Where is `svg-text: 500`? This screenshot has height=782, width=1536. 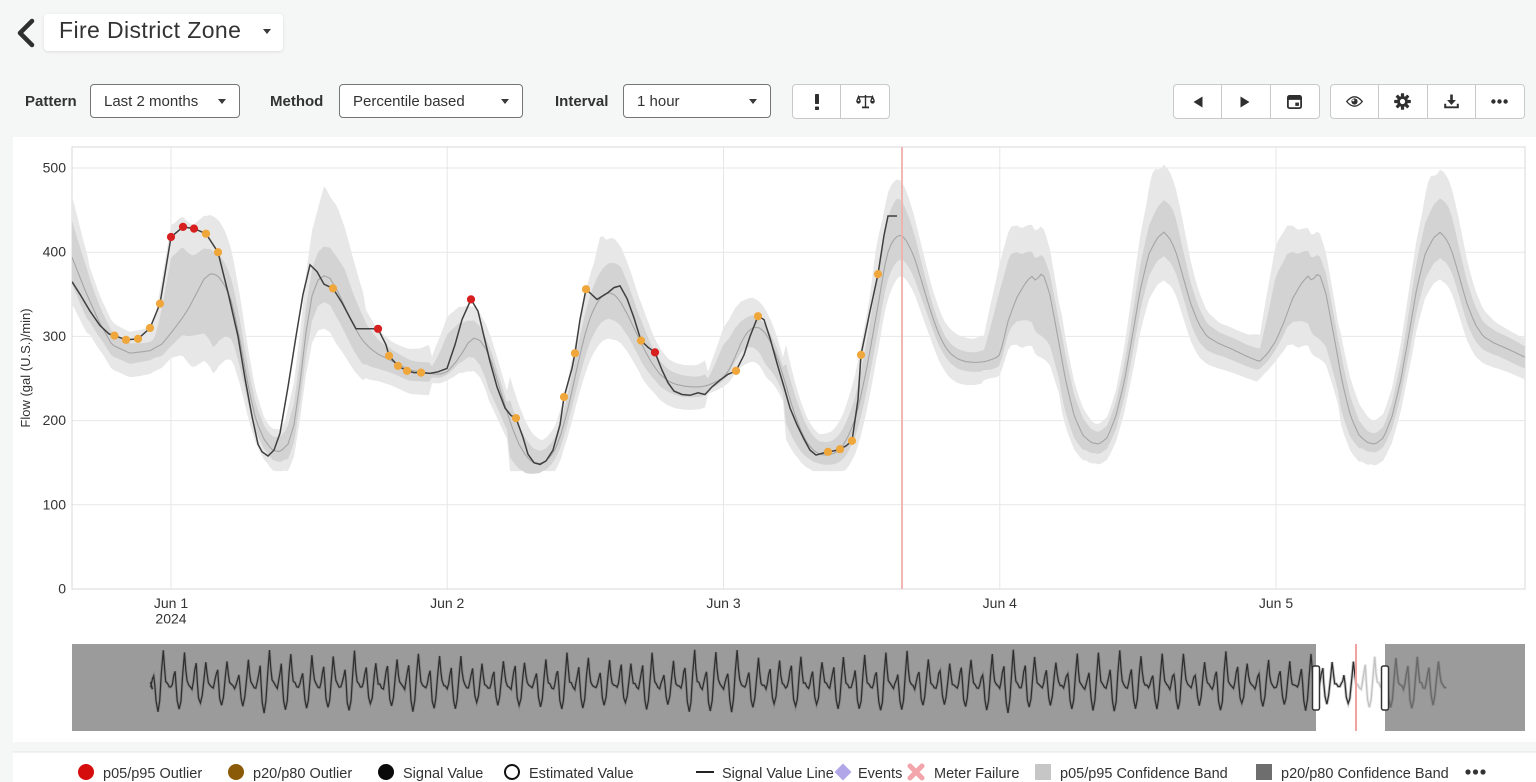
svg-text: 500 is located at coordinates (55, 168).